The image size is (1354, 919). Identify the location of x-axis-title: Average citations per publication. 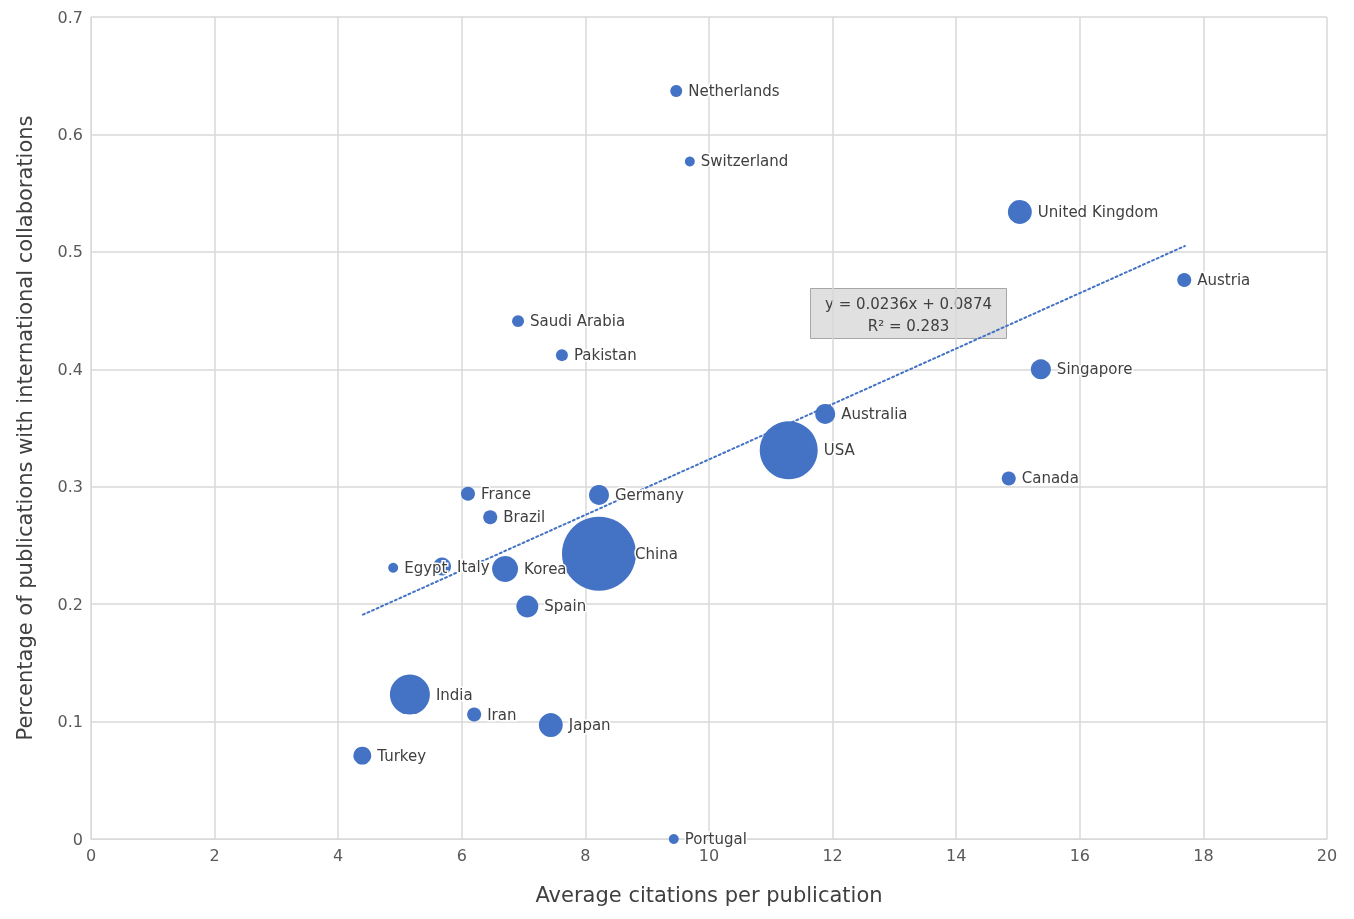
(709, 894).